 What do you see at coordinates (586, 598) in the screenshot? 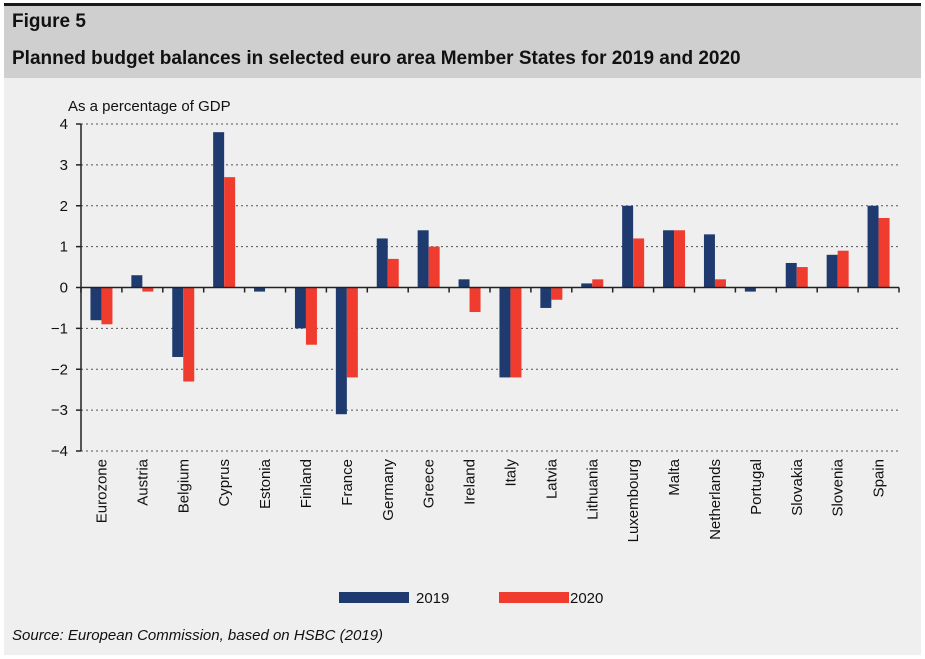
I see `legend-label-2020: 2020` at bounding box center [586, 598].